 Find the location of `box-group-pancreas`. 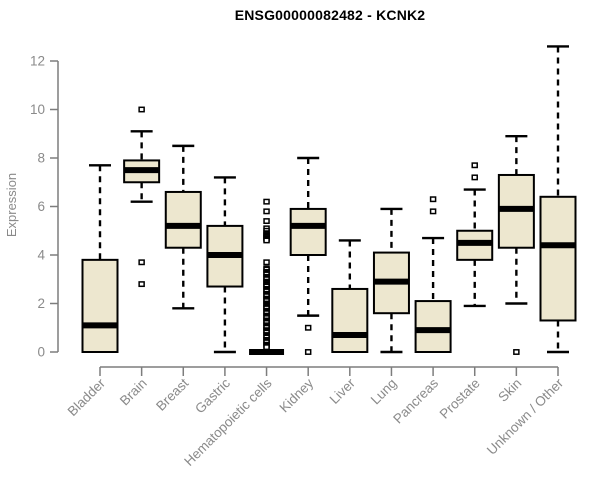

box-group-pancreas is located at coordinates (433, 275).